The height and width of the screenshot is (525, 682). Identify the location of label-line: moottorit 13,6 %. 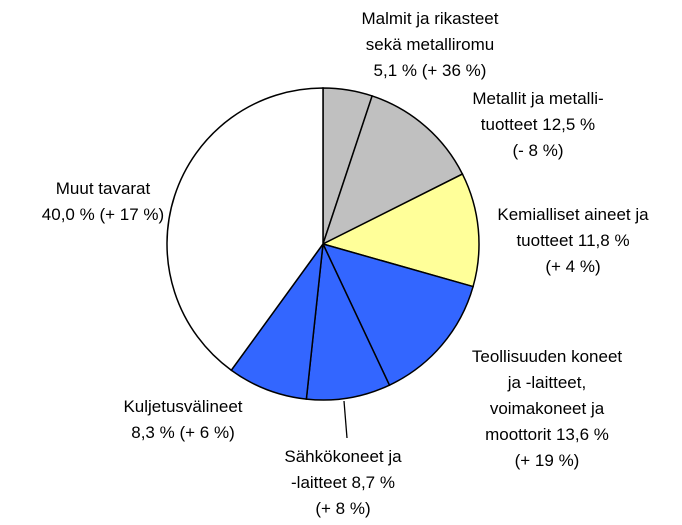
(547, 434).